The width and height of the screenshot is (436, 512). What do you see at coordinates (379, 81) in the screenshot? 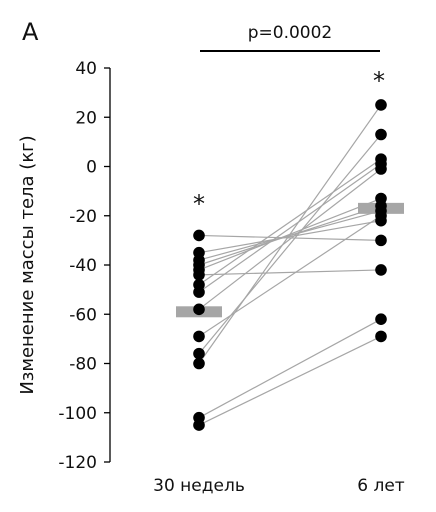
I see `star-6-years: *` at bounding box center [379, 81].